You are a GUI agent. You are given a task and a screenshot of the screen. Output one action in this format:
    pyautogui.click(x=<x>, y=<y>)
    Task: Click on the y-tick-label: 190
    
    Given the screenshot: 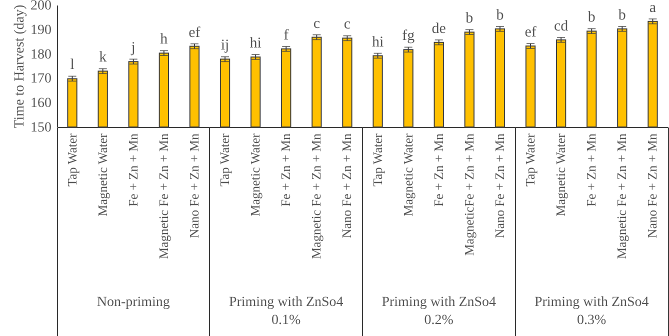 What is the action you would take?
    pyautogui.click(x=41, y=30)
    